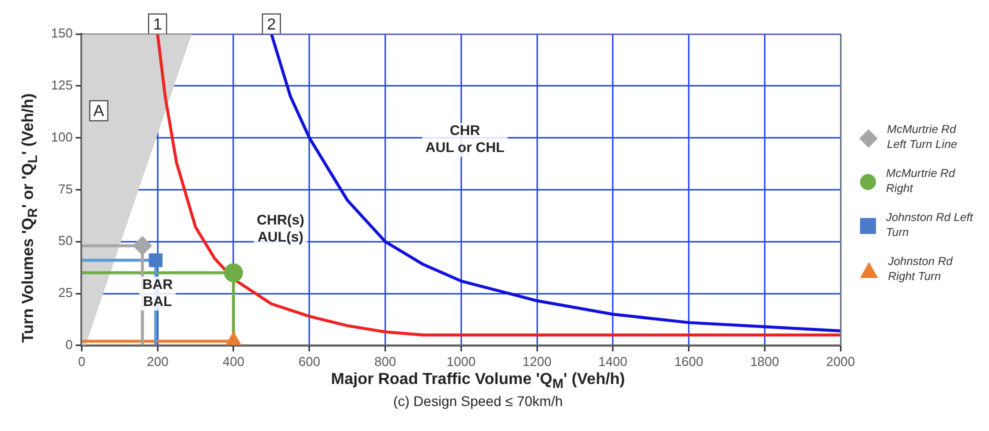  What do you see at coordinates (82, 361) in the screenshot?
I see `x-tick-label: 0` at bounding box center [82, 361].